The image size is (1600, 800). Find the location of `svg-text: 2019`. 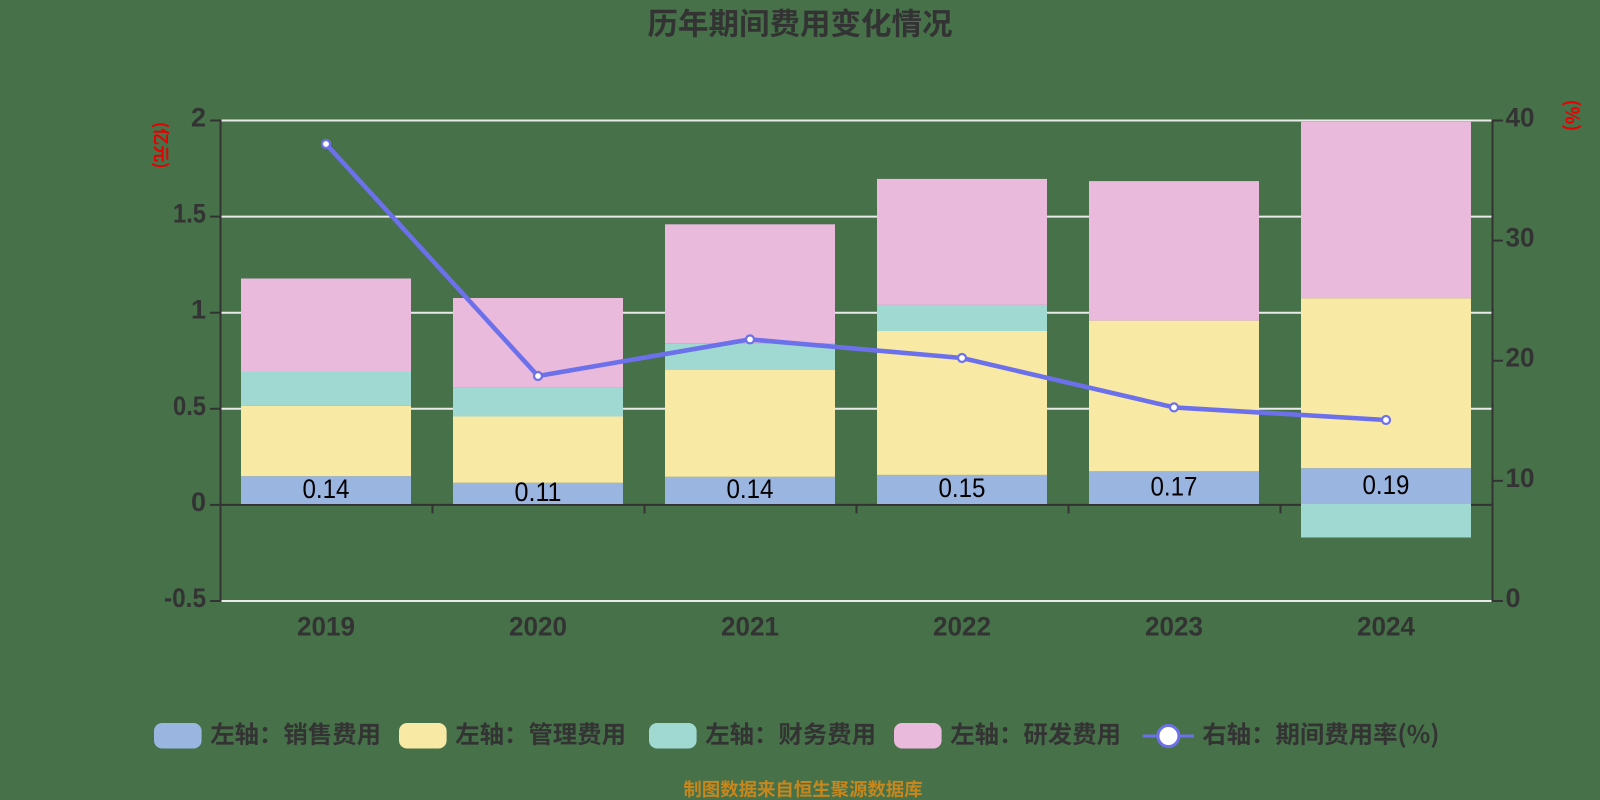

svg-text: 2019 is located at coordinates (326, 627).